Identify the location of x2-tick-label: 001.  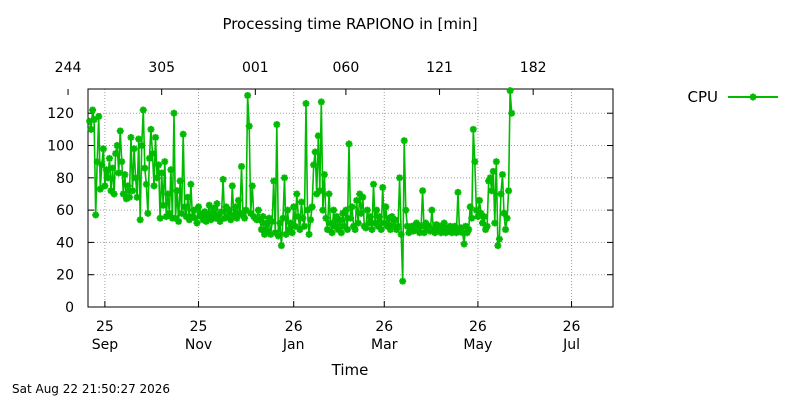
(255, 68).